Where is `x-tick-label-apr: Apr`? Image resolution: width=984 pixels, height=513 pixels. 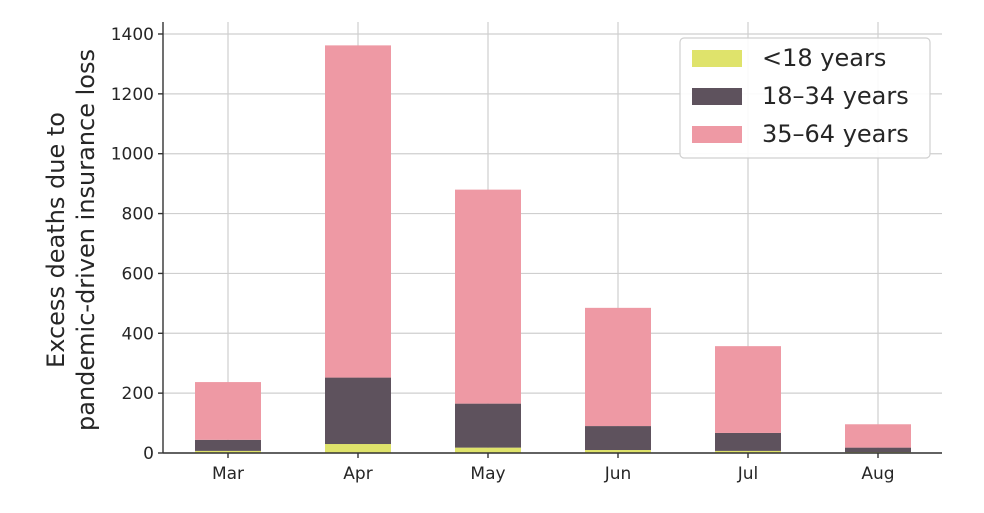 x-tick-label-apr: Apr is located at coordinates (357, 474).